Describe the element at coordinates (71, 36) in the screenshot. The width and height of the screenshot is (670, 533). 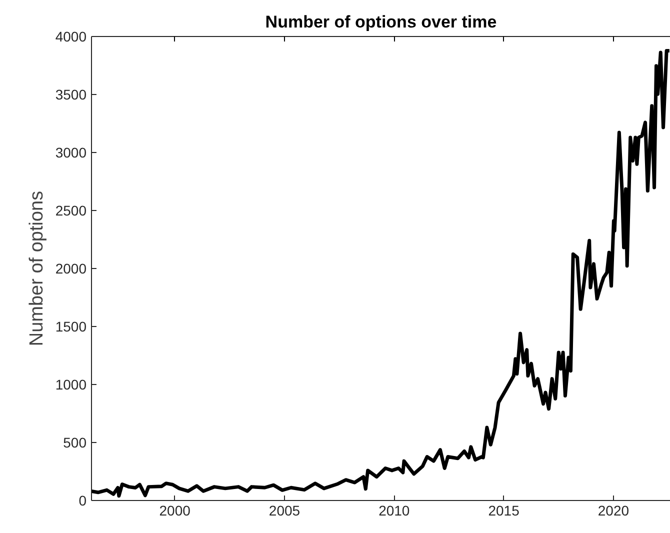
I see `y-tick-label: 4000` at that location.